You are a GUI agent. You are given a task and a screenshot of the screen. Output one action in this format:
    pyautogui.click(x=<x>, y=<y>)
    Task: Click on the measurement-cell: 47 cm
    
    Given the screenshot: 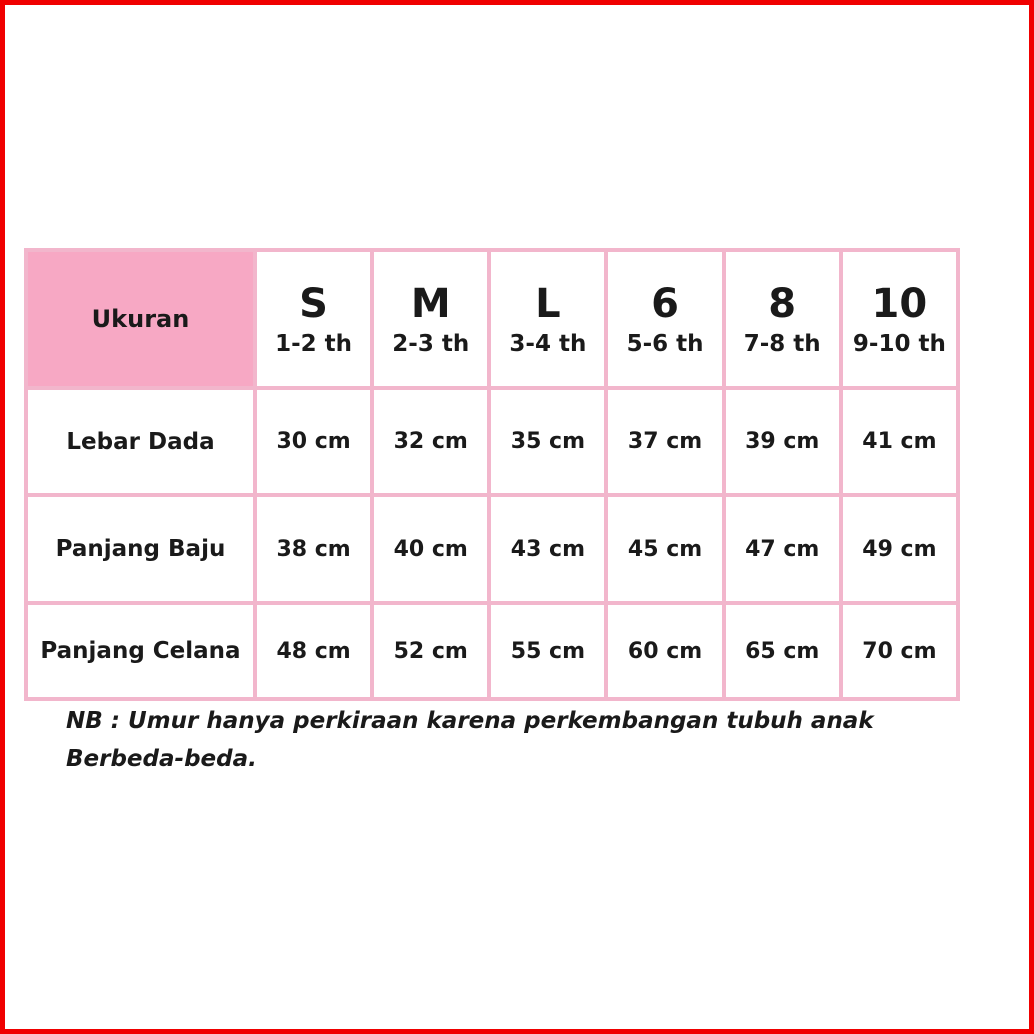 What is the action you would take?
    pyautogui.click(x=782, y=549)
    